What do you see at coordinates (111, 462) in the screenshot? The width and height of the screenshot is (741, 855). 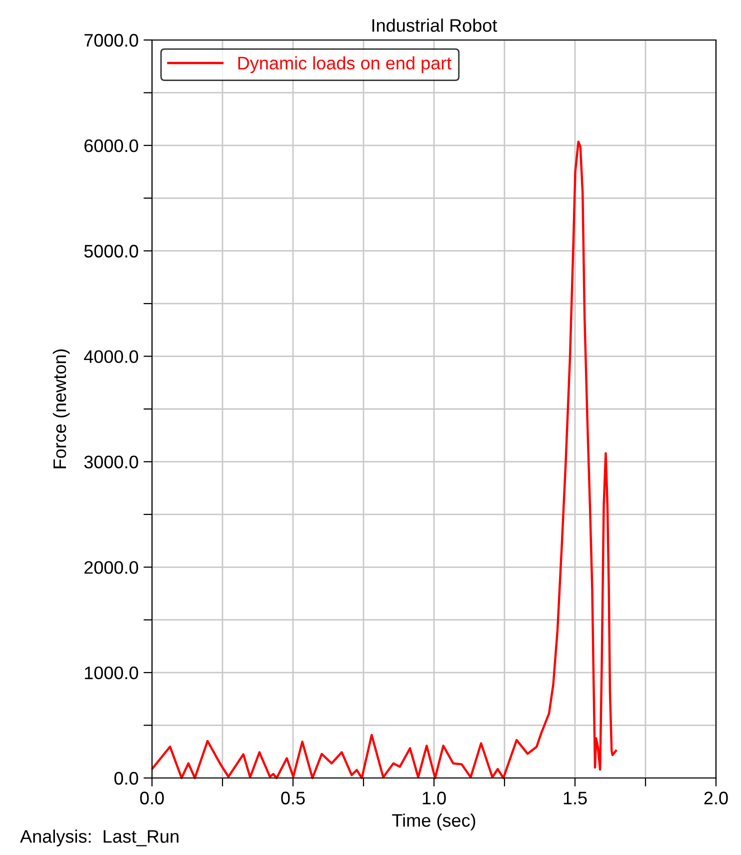 I see `y-tick-label: 3000.0` at bounding box center [111, 462].